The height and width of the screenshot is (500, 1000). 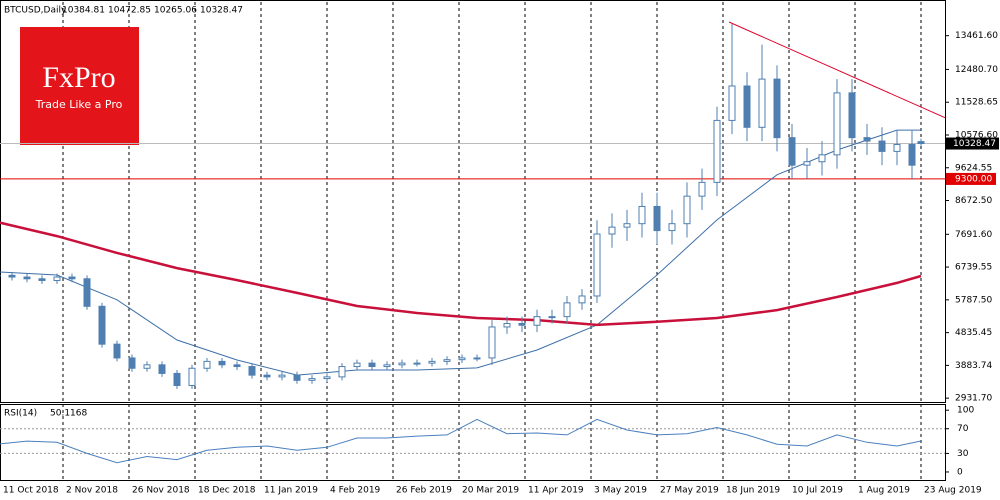 What do you see at coordinates (973, 168) in the screenshot?
I see `y-tick-label: 9624.55` at bounding box center [973, 168].